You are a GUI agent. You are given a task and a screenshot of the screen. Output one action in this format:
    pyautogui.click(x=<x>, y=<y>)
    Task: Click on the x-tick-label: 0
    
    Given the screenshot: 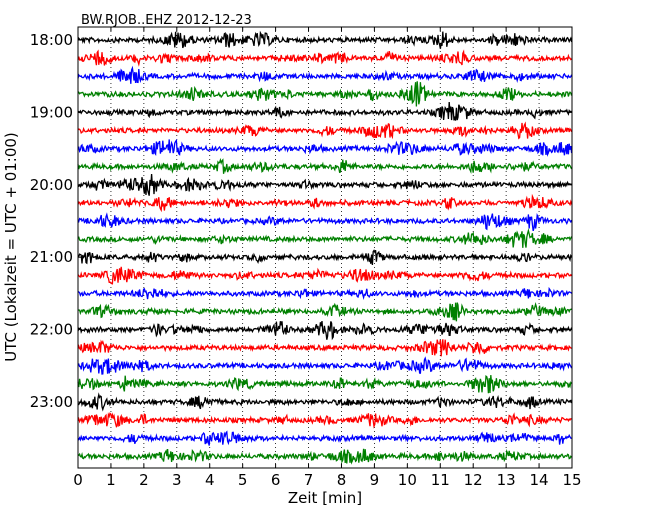 What is the action you would take?
    pyautogui.click(x=78, y=480)
    